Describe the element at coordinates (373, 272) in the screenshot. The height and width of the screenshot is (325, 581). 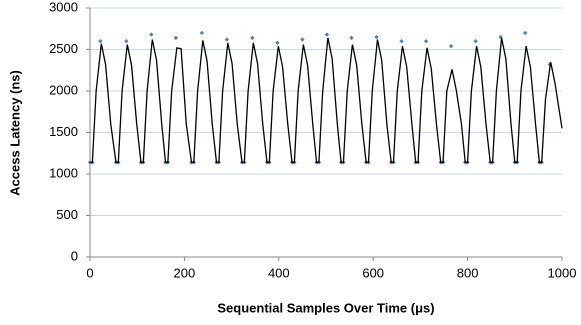
I see `x-tick-label: 600` at that location.